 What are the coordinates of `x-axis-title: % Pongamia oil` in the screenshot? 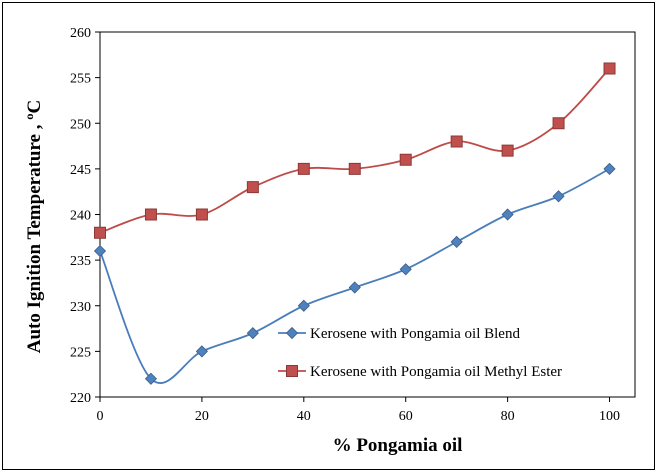 It's located at (398, 445).